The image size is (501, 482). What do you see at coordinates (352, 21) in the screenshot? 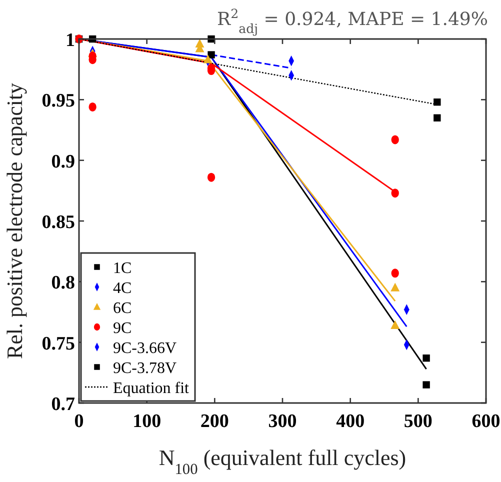
I see `chart-title: R$^{2}$$_{adj}$ = 0.924, MAPE = 1.49%` at bounding box center [352, 21].